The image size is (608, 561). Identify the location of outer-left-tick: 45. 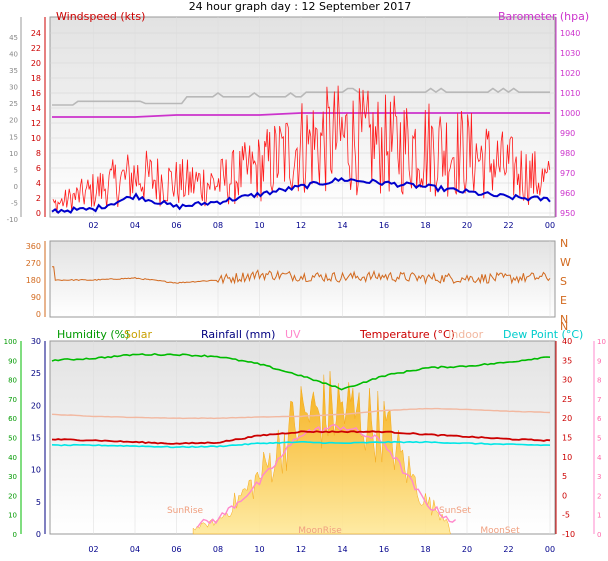
(13, 38).